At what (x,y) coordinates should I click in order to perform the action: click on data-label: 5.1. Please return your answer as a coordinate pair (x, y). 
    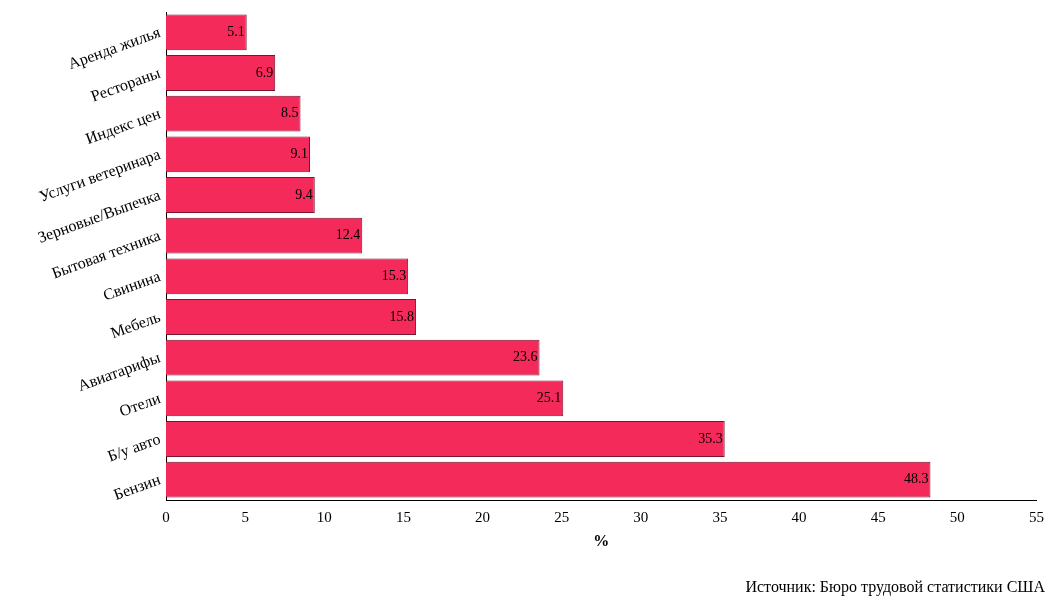
    Looking at the image, I should click on (236, 32).